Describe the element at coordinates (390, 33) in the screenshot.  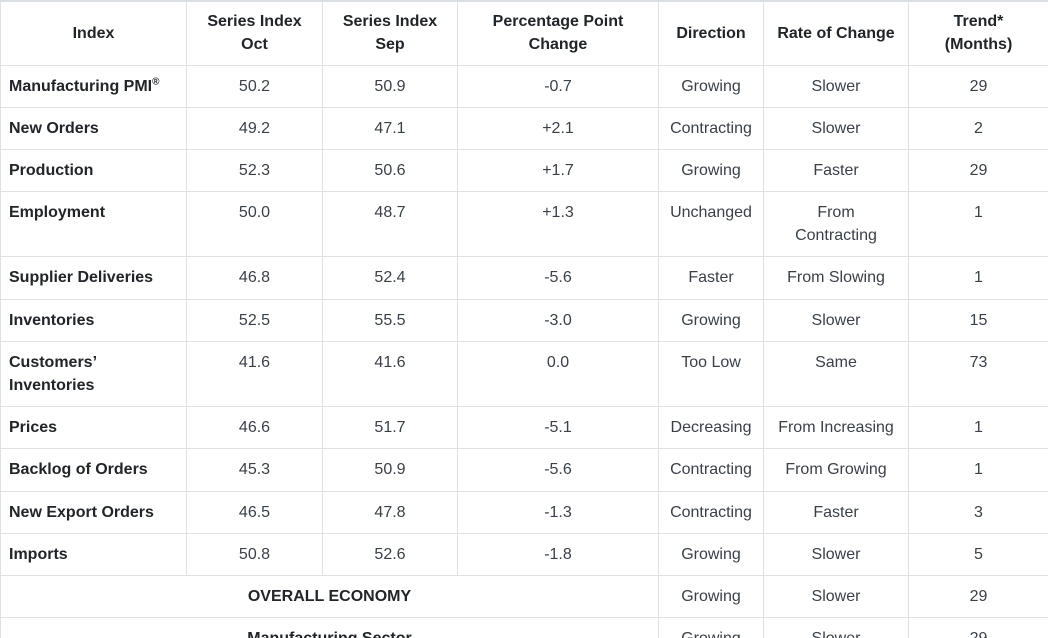
I see `col-header-series-index-sep: Series Index Sep` at that location.